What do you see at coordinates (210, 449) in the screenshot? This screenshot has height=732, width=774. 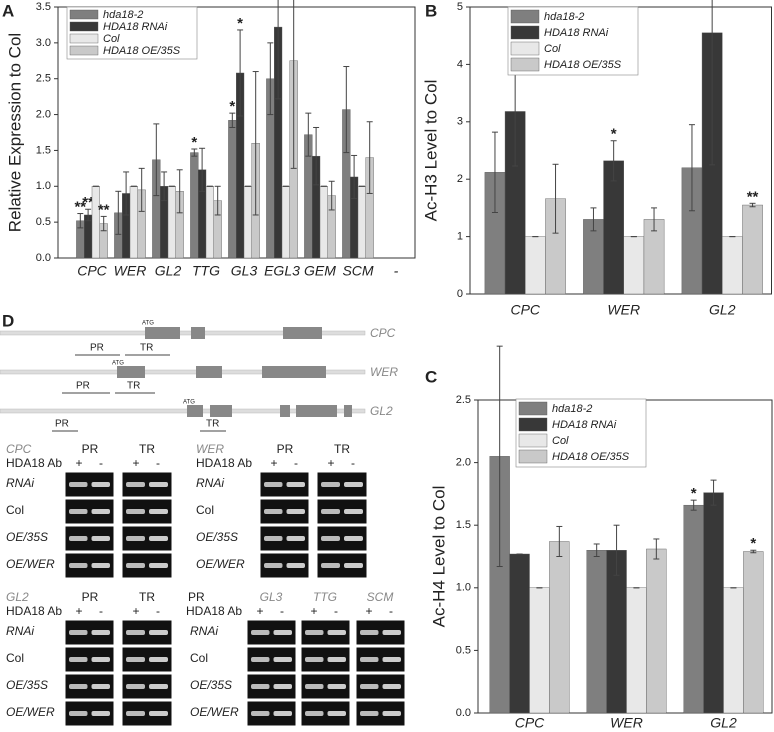 I see `gene-name: WER` at bounding box center [210, 449].